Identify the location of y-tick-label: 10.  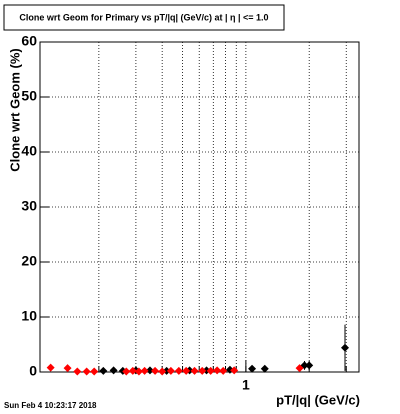
(29, 316).